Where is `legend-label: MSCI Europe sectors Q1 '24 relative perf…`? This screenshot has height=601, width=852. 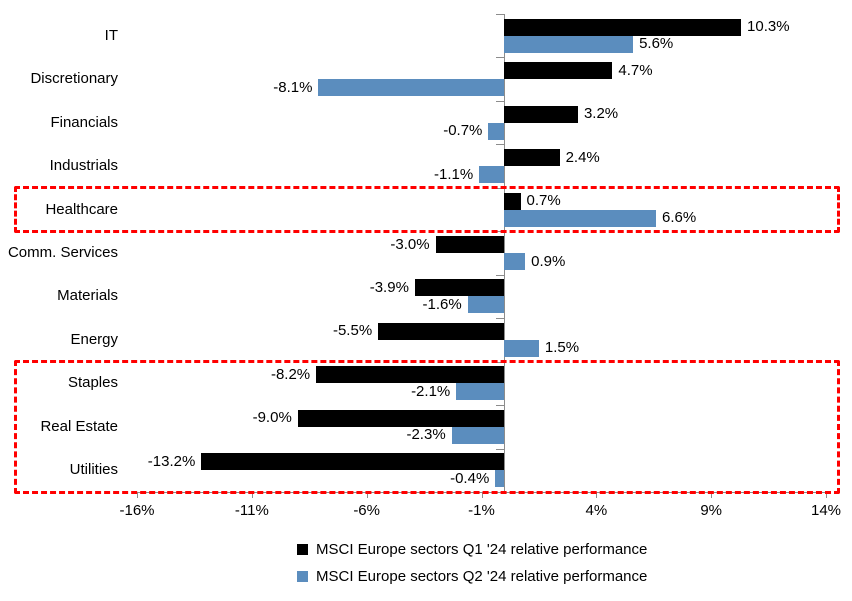
legend-label: MSCI Europe sectors Q1 '24 relative perf… is located at coordinates (482, 549).